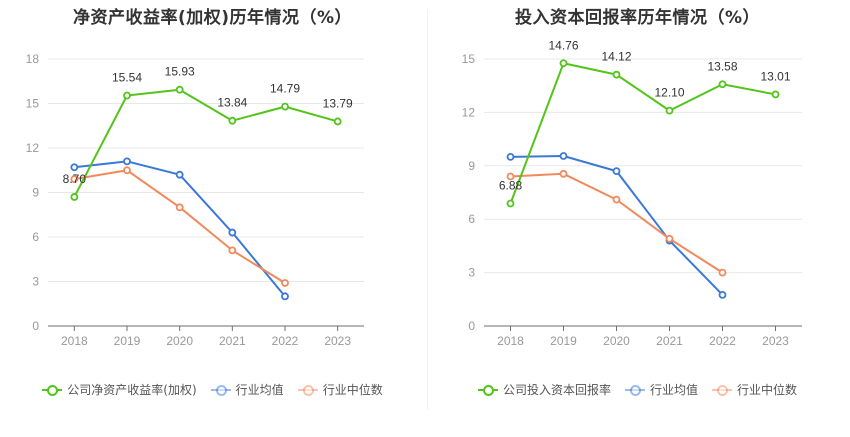 The height and width of the screenshot is (437, 850). What do you see at coordinates (285, 89) in the screenshot?
I see `data-label: 14.79` at bounding box center [285, 89].